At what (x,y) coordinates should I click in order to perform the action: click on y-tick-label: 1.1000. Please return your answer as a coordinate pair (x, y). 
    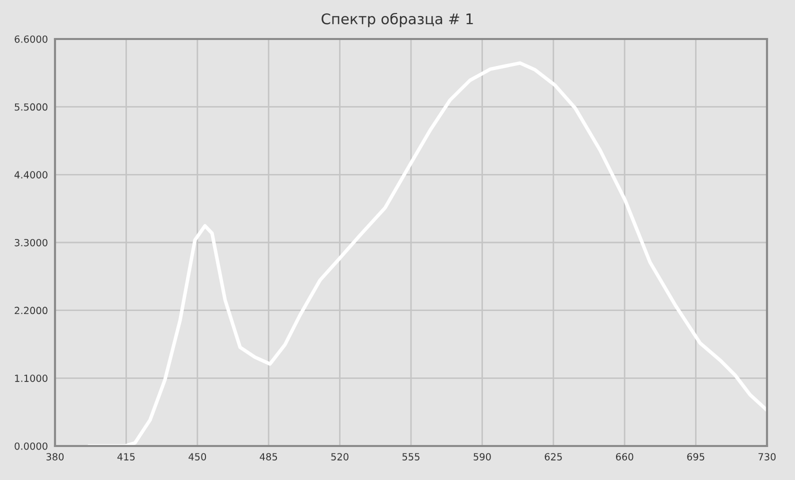
    Looking at the image, I should click on (31, 378).